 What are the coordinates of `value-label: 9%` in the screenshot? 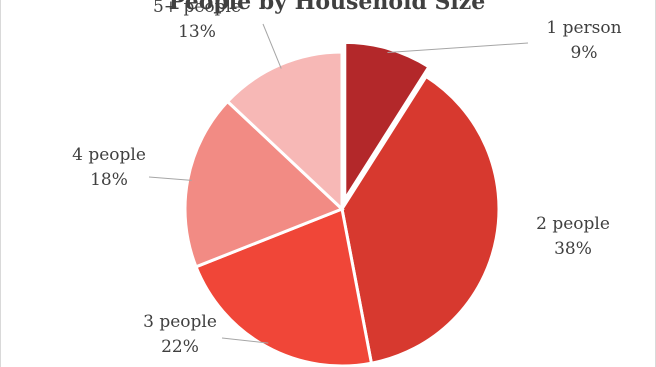 It's located at (584, 53).